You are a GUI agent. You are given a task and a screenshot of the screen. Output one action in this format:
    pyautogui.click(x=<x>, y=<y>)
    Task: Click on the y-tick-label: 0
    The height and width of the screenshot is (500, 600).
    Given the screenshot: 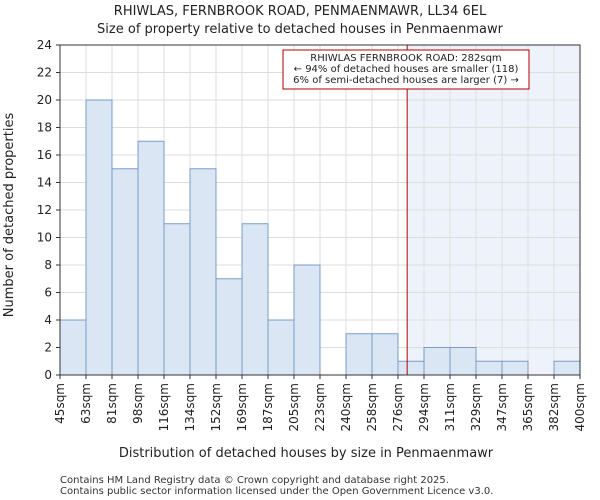 What is the action you would take?
    pyautogui.click(x=48, y=375)
    